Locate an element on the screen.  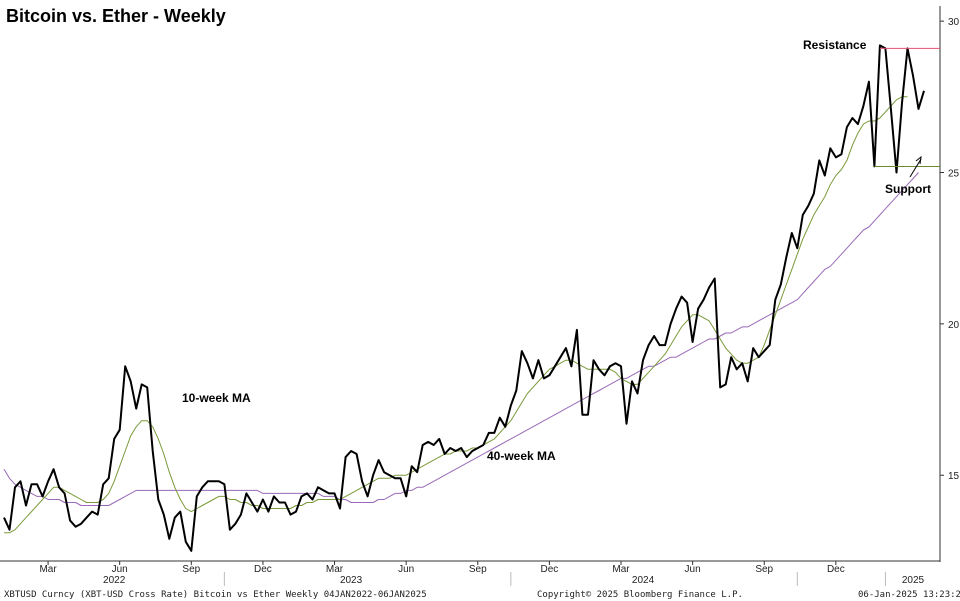
y-axis-ticks: 15 20 25 30 is located at coordinates (950, 249).